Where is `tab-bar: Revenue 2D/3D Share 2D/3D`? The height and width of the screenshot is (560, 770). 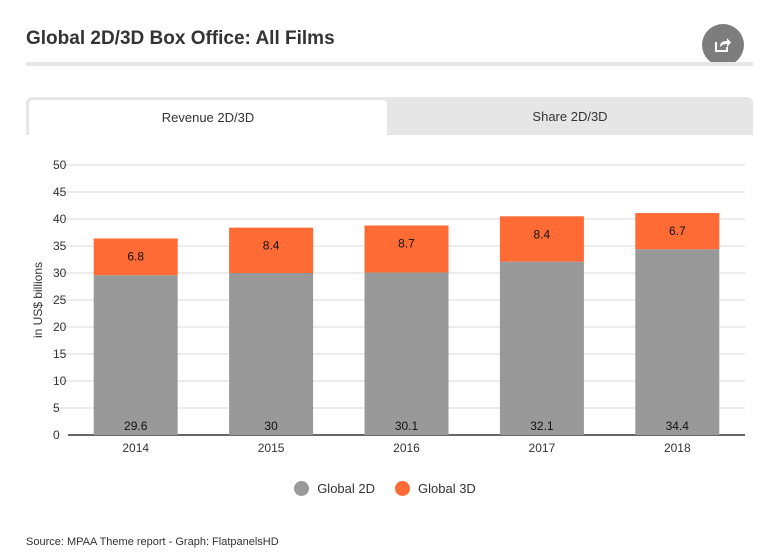
tab-bar: Revenue 2D/3D Share 2D/3D is located at coordinates (389, 116).